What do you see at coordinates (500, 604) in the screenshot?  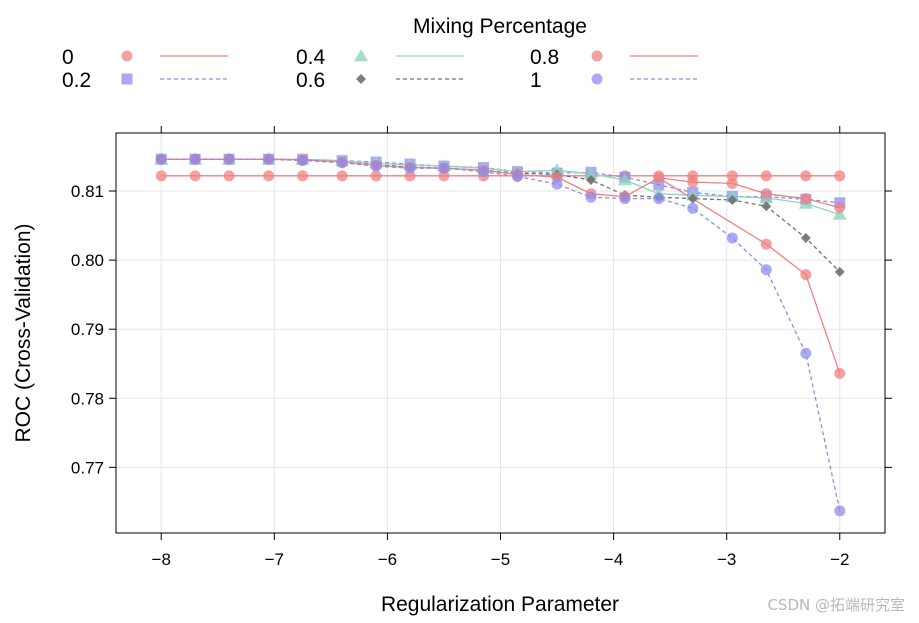 I see `x-axis-label: Regularization Parameter` at bounding box center [500, 604].